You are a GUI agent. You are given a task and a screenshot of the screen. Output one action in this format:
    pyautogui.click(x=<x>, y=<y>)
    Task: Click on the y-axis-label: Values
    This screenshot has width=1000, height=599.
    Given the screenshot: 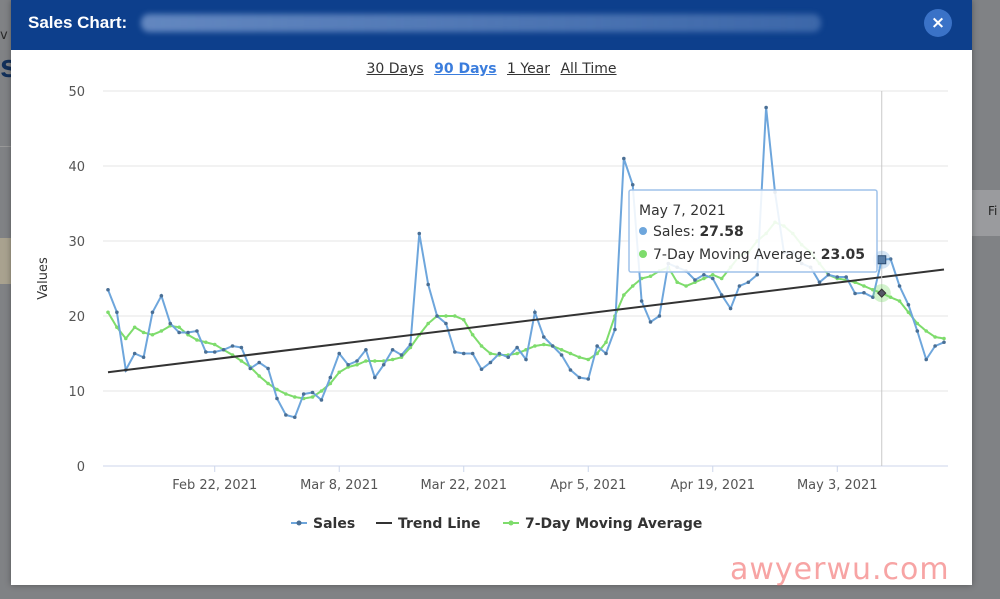 What is the action you would take?
    pyautogui.click(x=43, y=278)
    